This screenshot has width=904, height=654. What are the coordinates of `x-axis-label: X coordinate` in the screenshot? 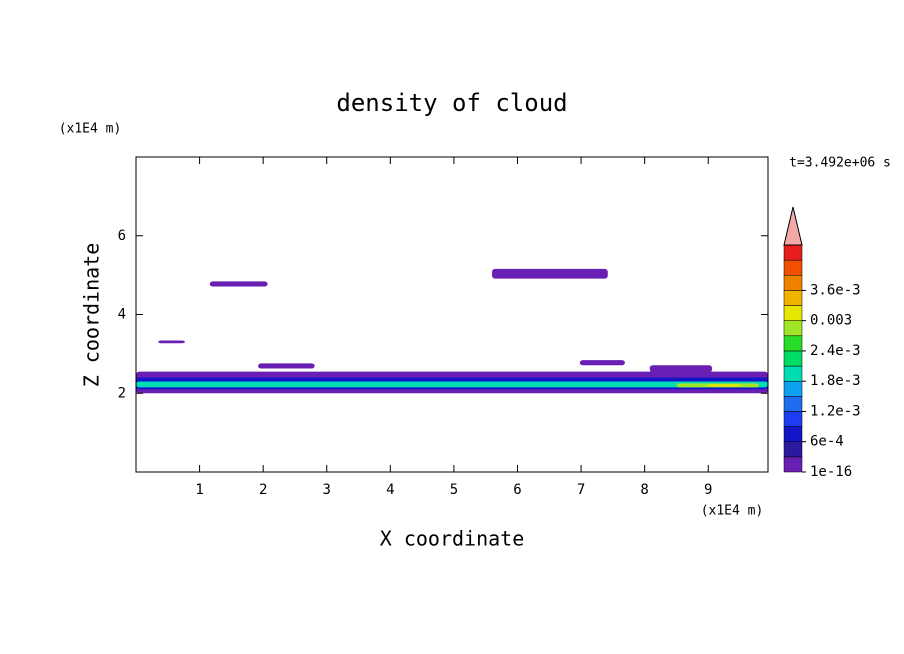 It's located at (452, 539).